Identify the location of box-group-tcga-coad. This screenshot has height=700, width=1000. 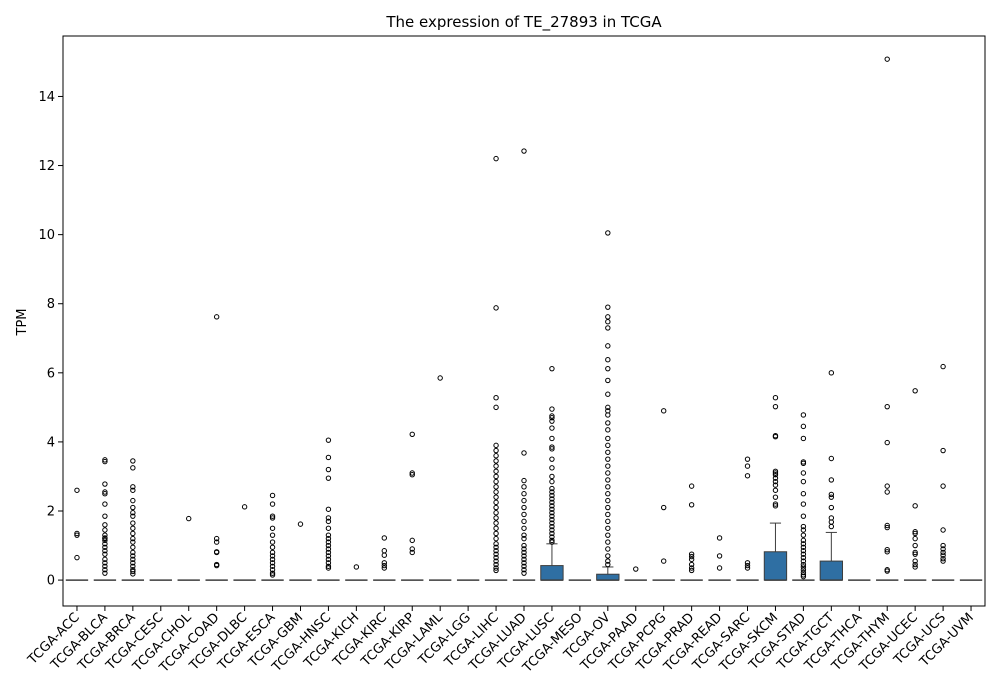
(216, 447).